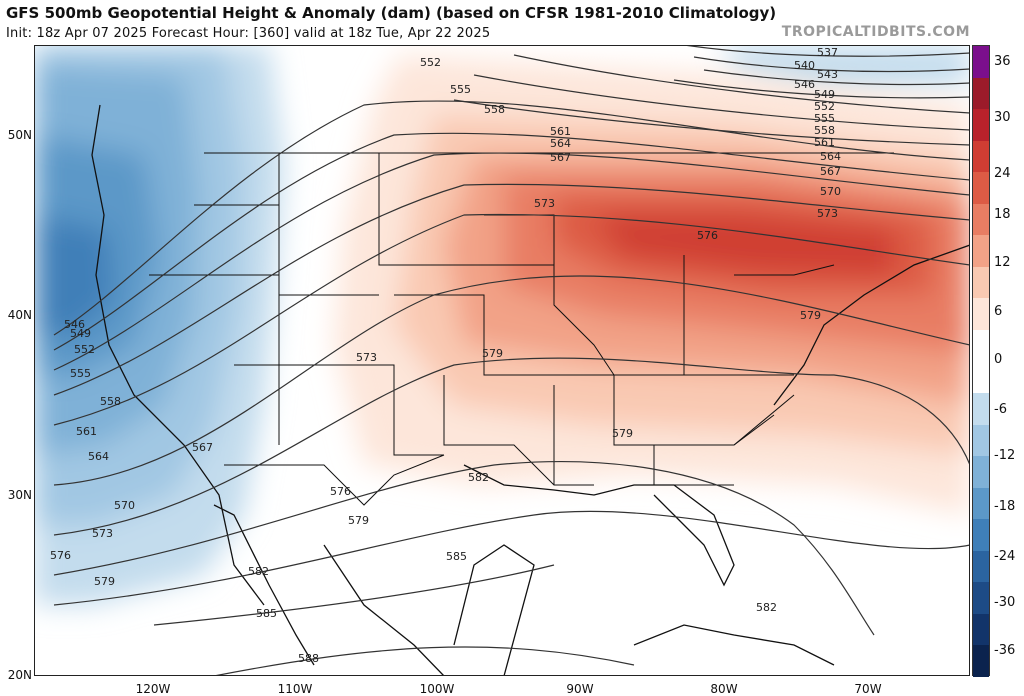  What do you see at coordinates (308, 658) in the screenshot?
I see `svg-text: 588` at bounding box center [308, 658].